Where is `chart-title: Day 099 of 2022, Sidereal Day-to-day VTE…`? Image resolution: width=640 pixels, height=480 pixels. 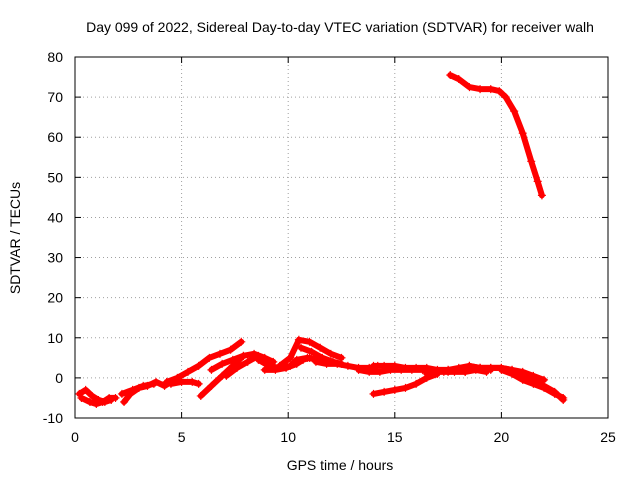
chart-title: Day 099 of 2022, Sidereal Day-to-day VTE… is located at coordinates (340, 27).